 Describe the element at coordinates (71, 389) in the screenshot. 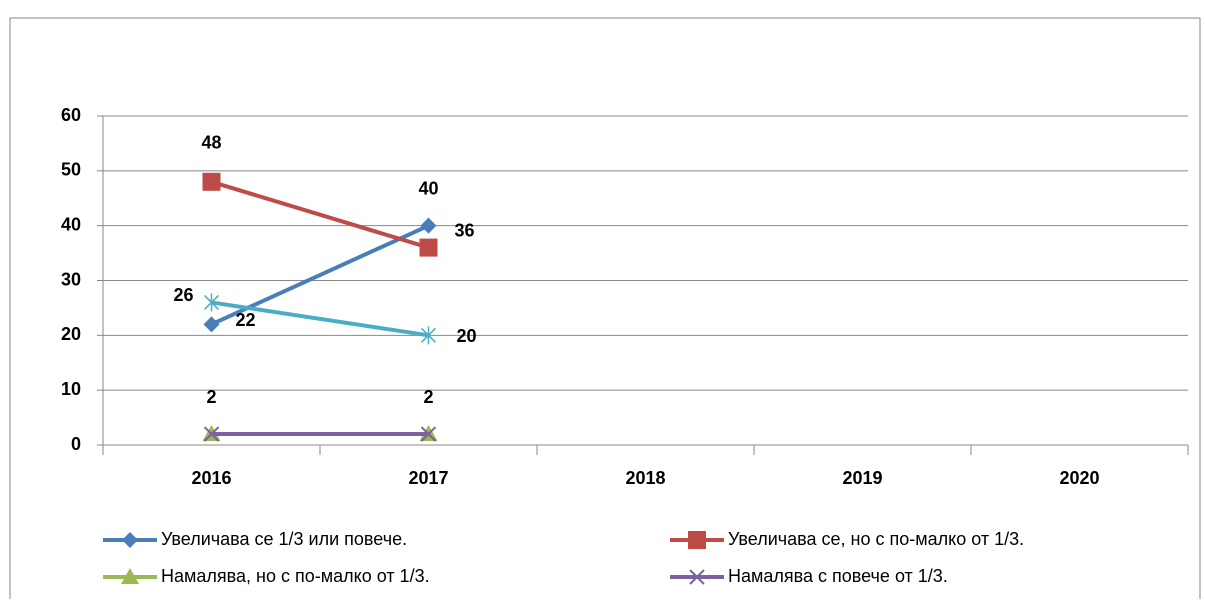

I see `y-tick-label: 10` at that location.